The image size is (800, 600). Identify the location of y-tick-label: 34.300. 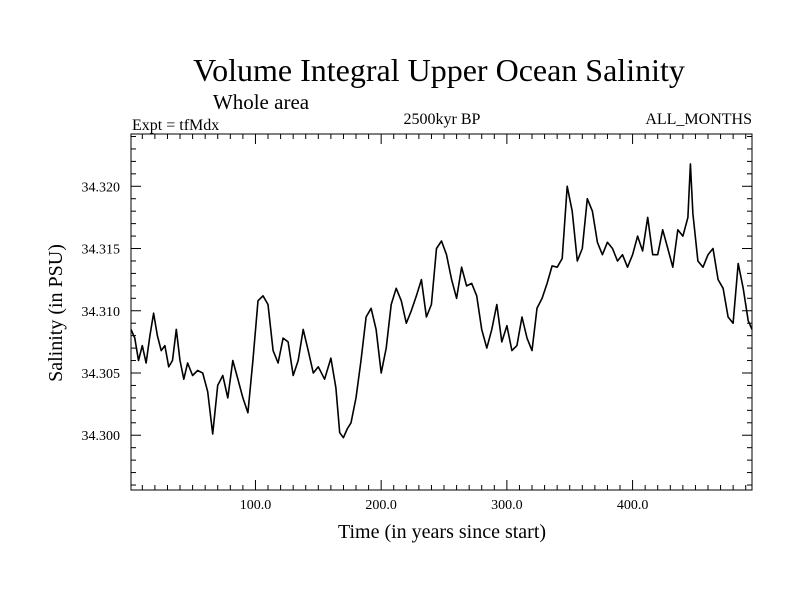
(101, 436).